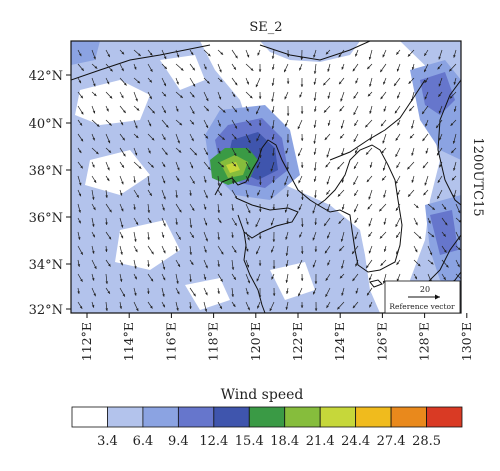 Image resolution: width=500 pixels, height=471 pixels. I want to click on lon-label: 112°E, so click(86, 341).